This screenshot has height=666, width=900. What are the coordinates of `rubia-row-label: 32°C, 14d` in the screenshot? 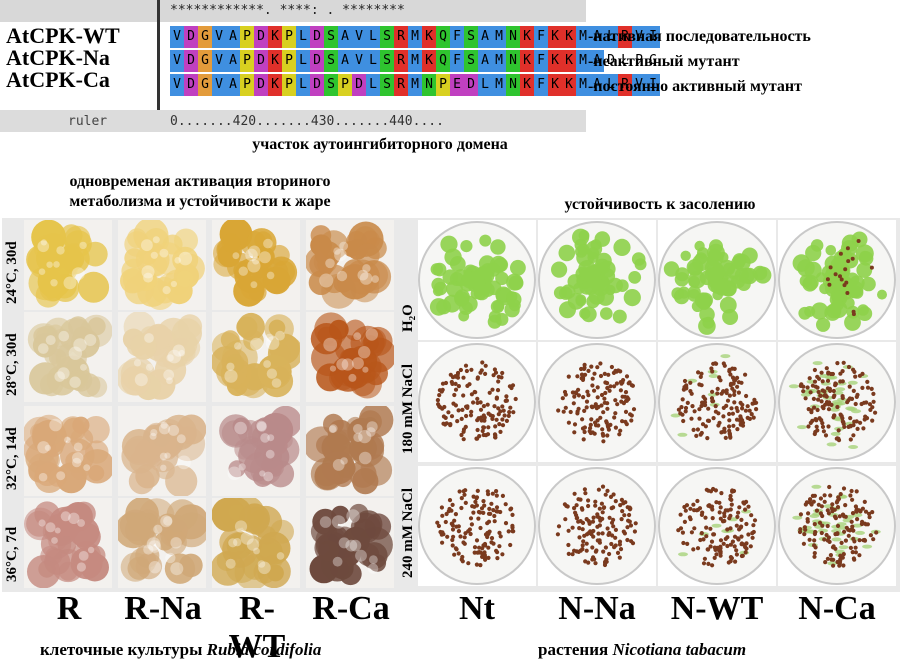 It's located at (12, 458).